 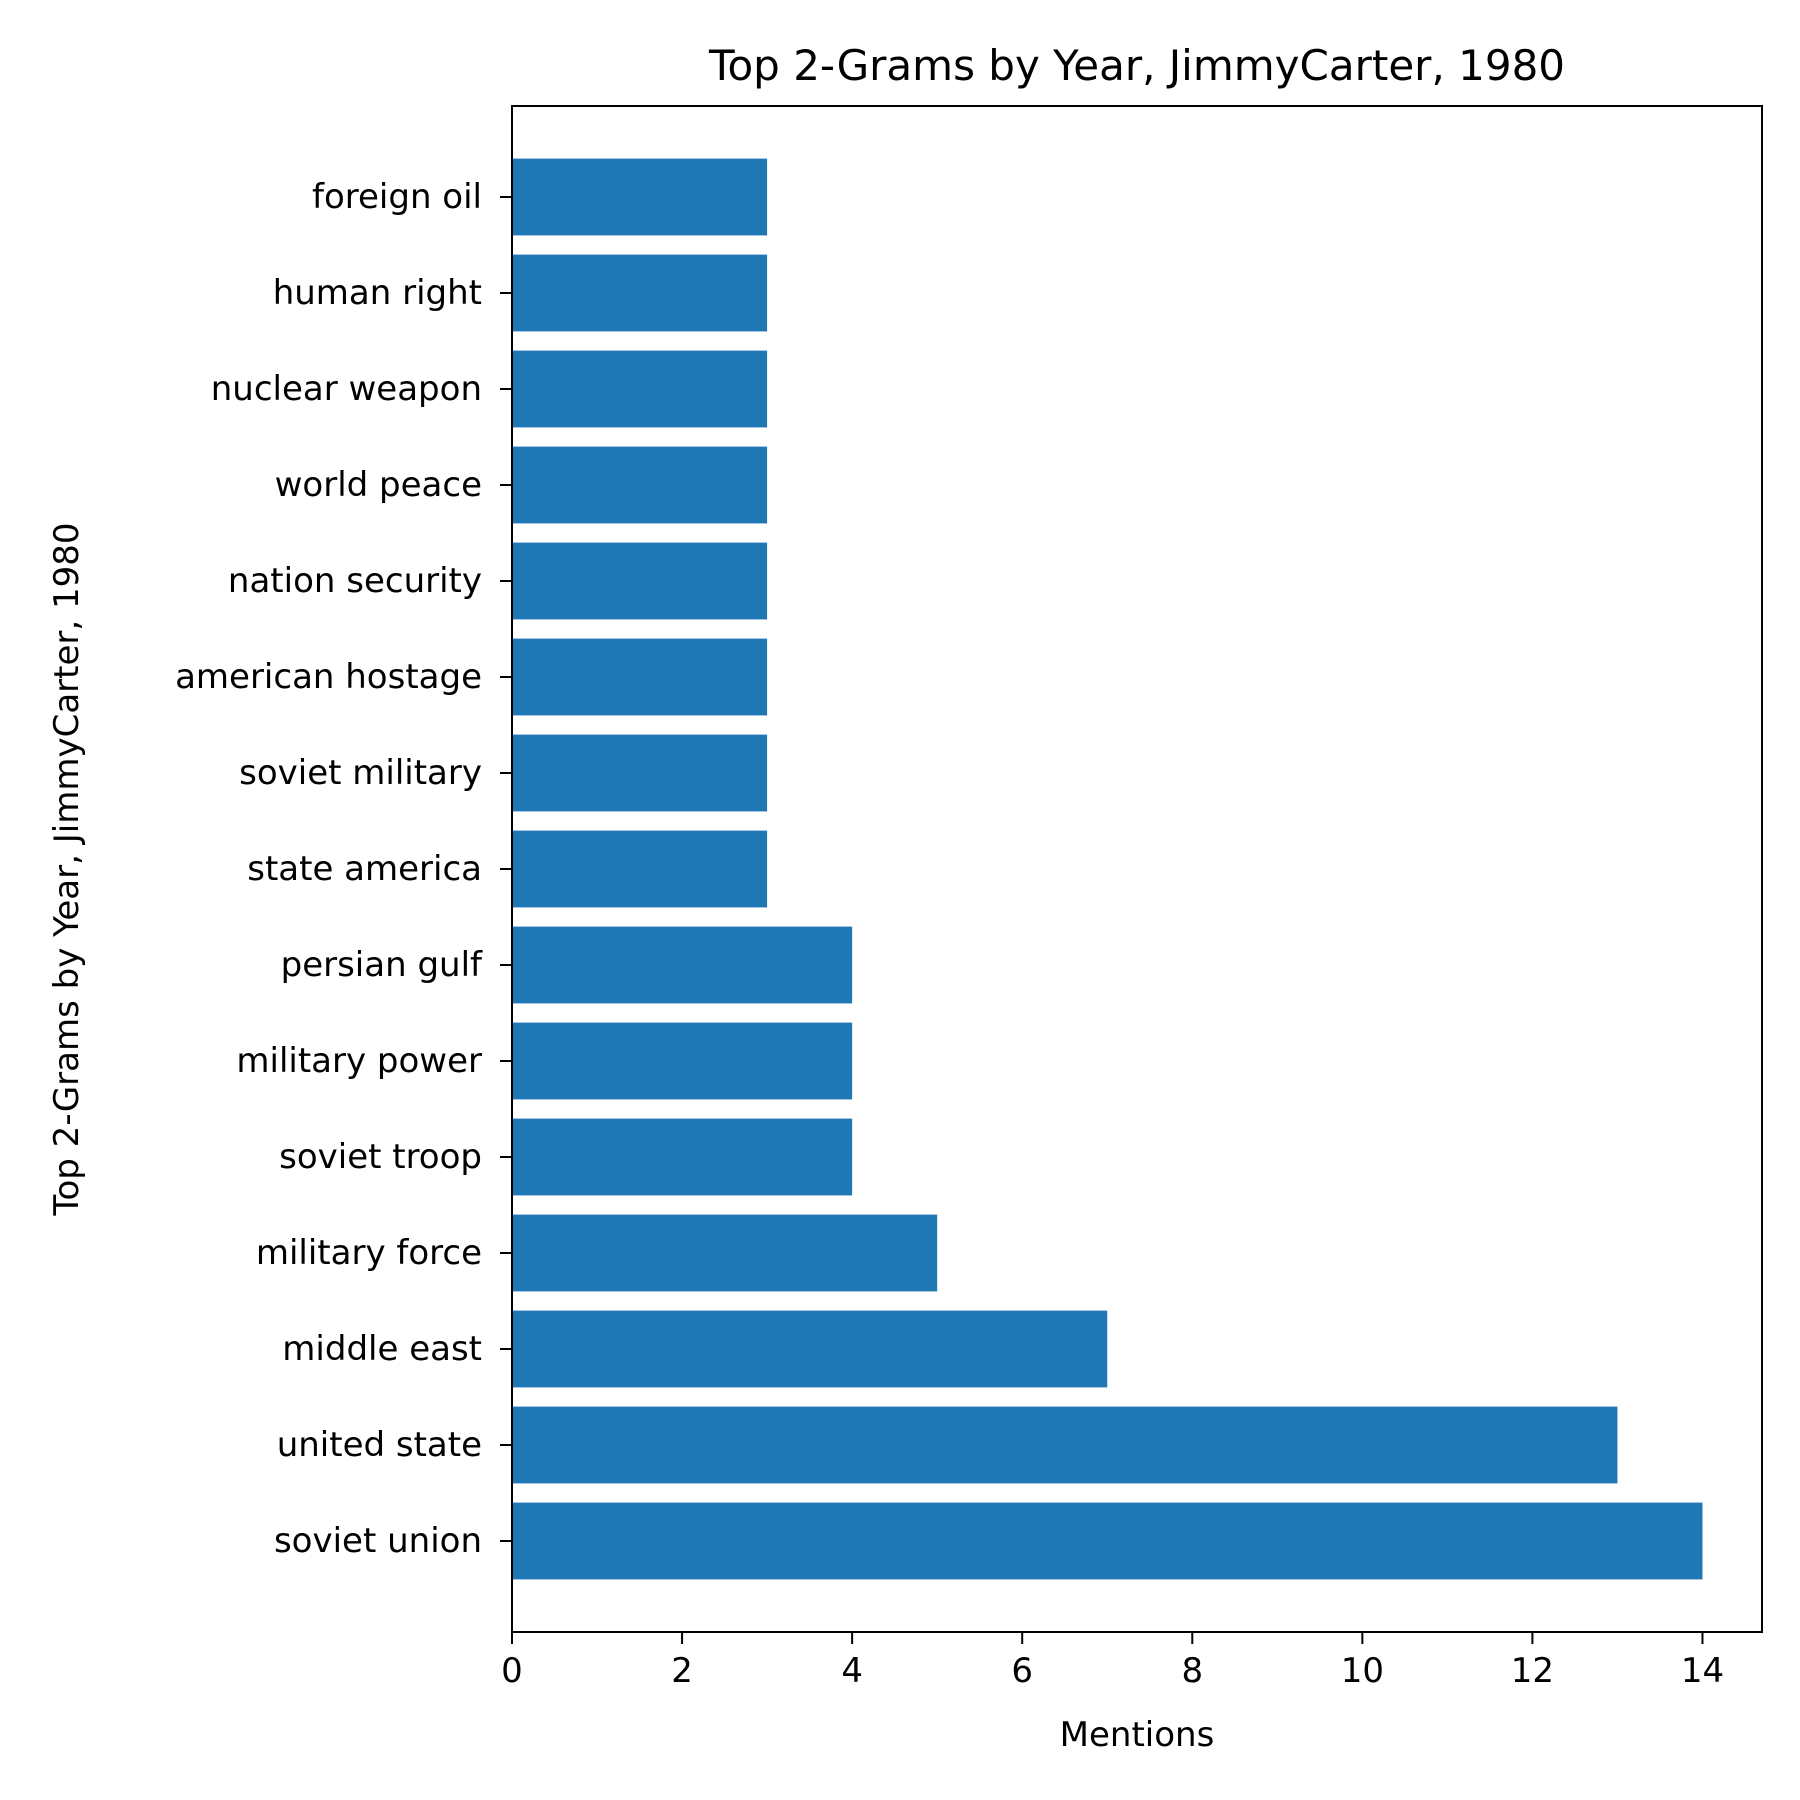 What do you see at coordinates (810, 1349) in the screenshot?
I see `bar-middle-east` at bounding box center [810, 1349].